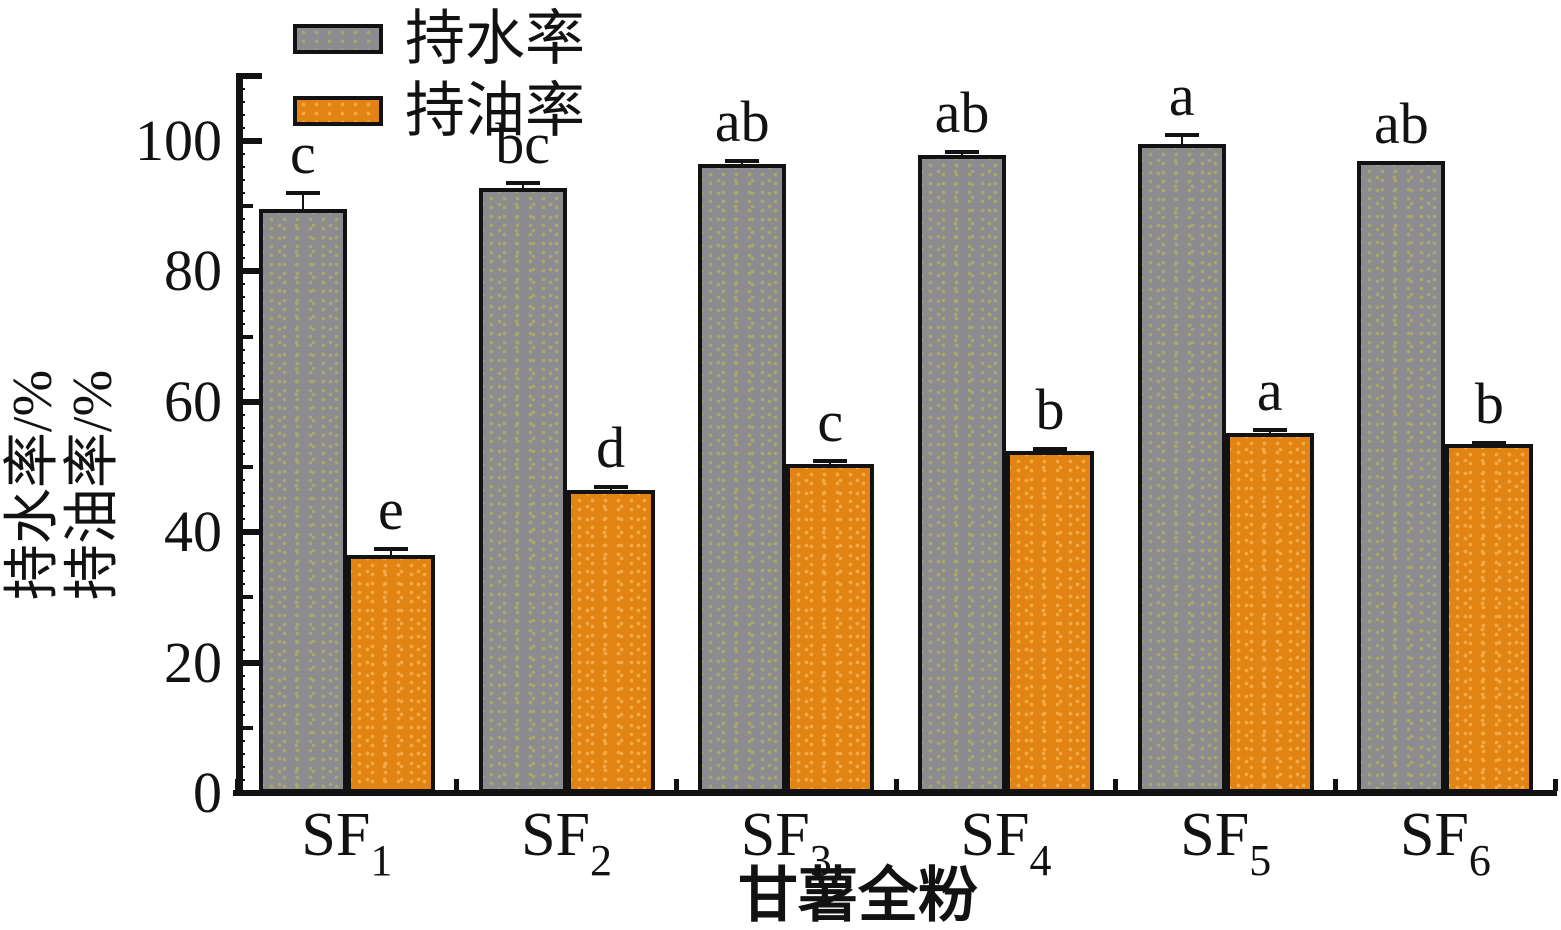 The width and height of the screenshot is (1561, 930). What do you see at coordinates (178, 140) in the screenshot?
I see `y-tick-label-100: 100` at bounding box center [178, 140].